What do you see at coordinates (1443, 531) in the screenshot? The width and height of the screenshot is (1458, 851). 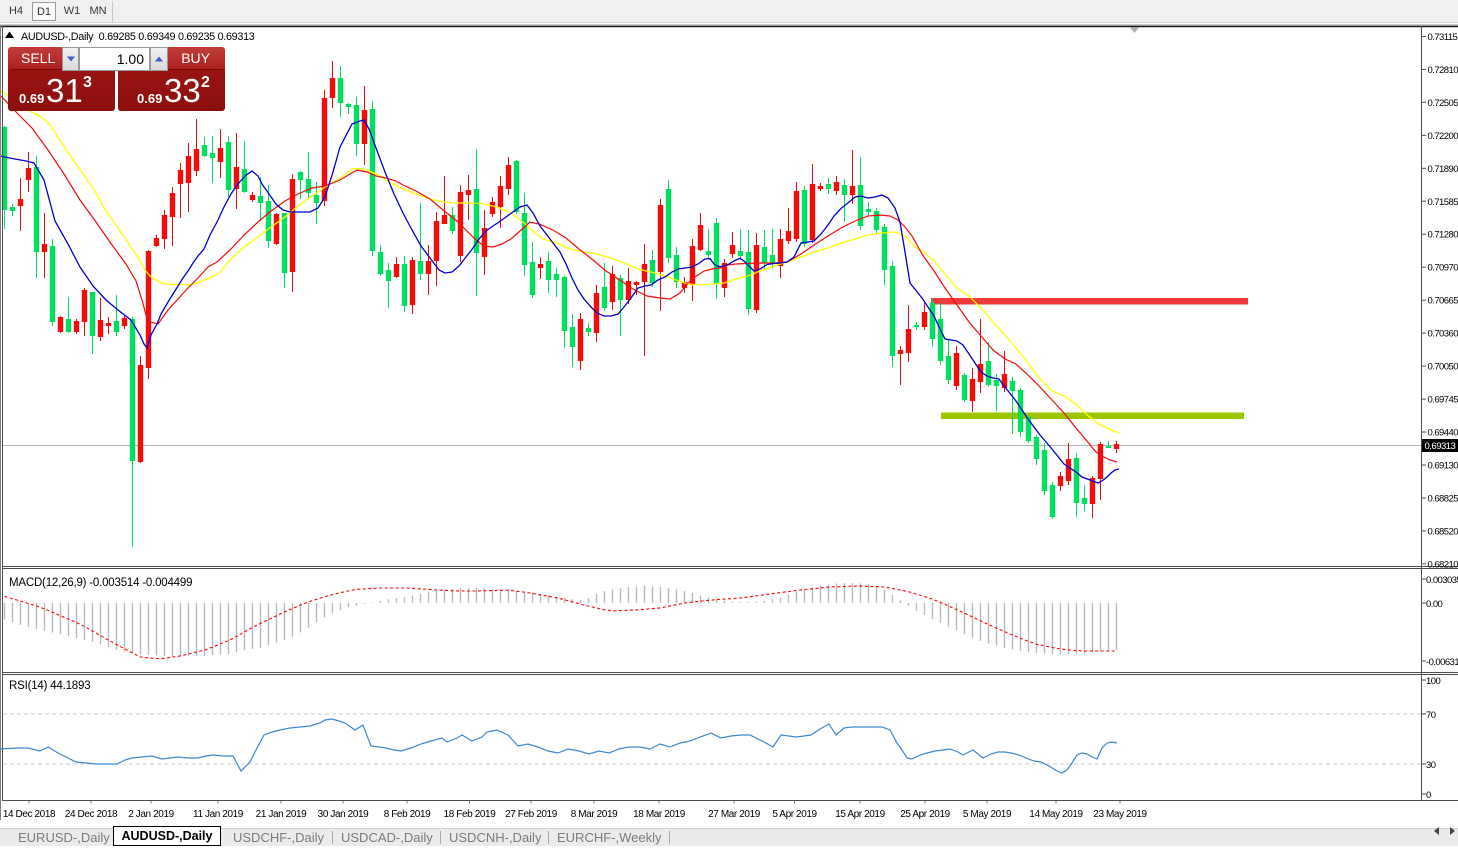 I see `svg-text: 0.68520` at bounding box center [1443, 531].